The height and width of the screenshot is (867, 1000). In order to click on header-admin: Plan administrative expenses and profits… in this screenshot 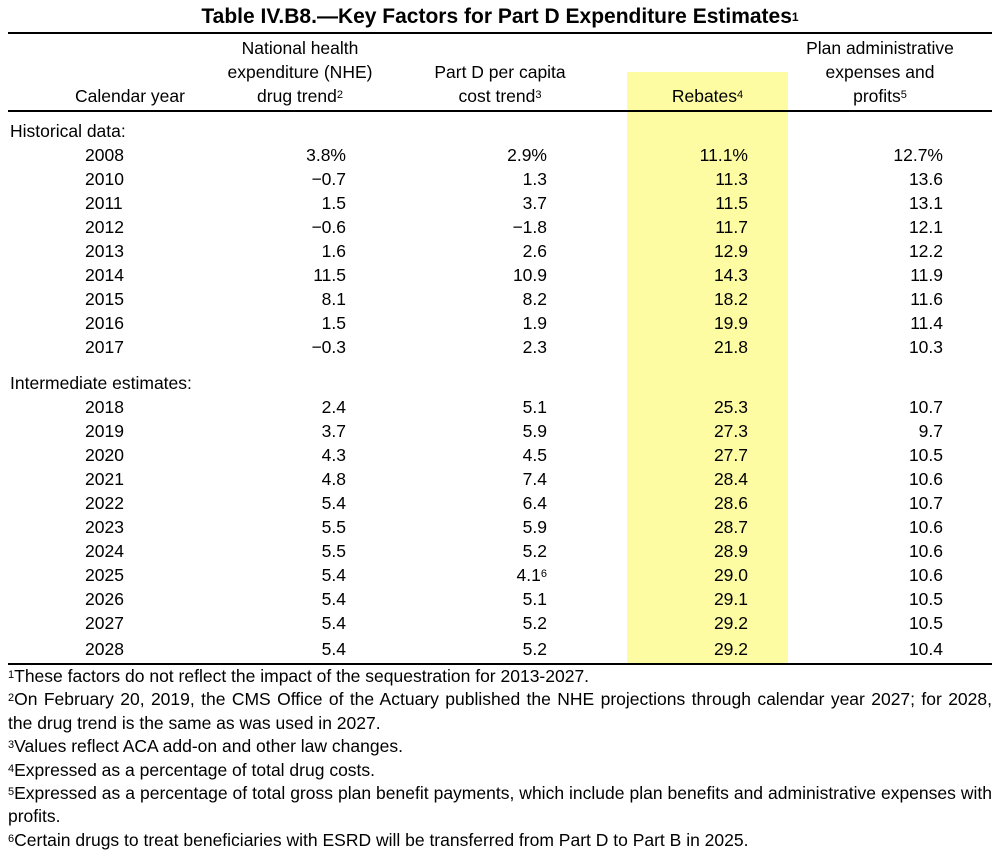, I will do `click(880, 72)`.